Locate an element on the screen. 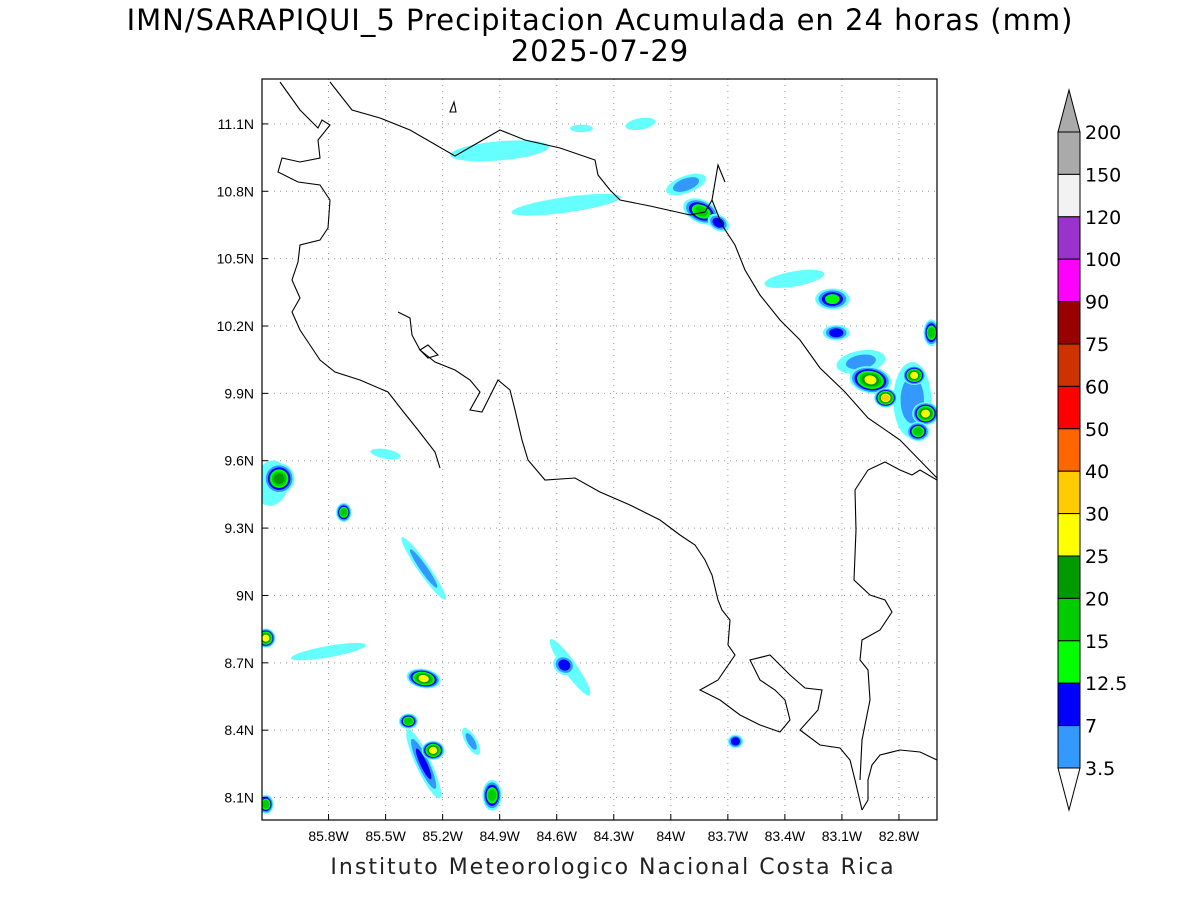 Image resolution: width=1200 pixels, height=900 pixels. colorbar-label: 50 is located at coordinates (1097, 430).